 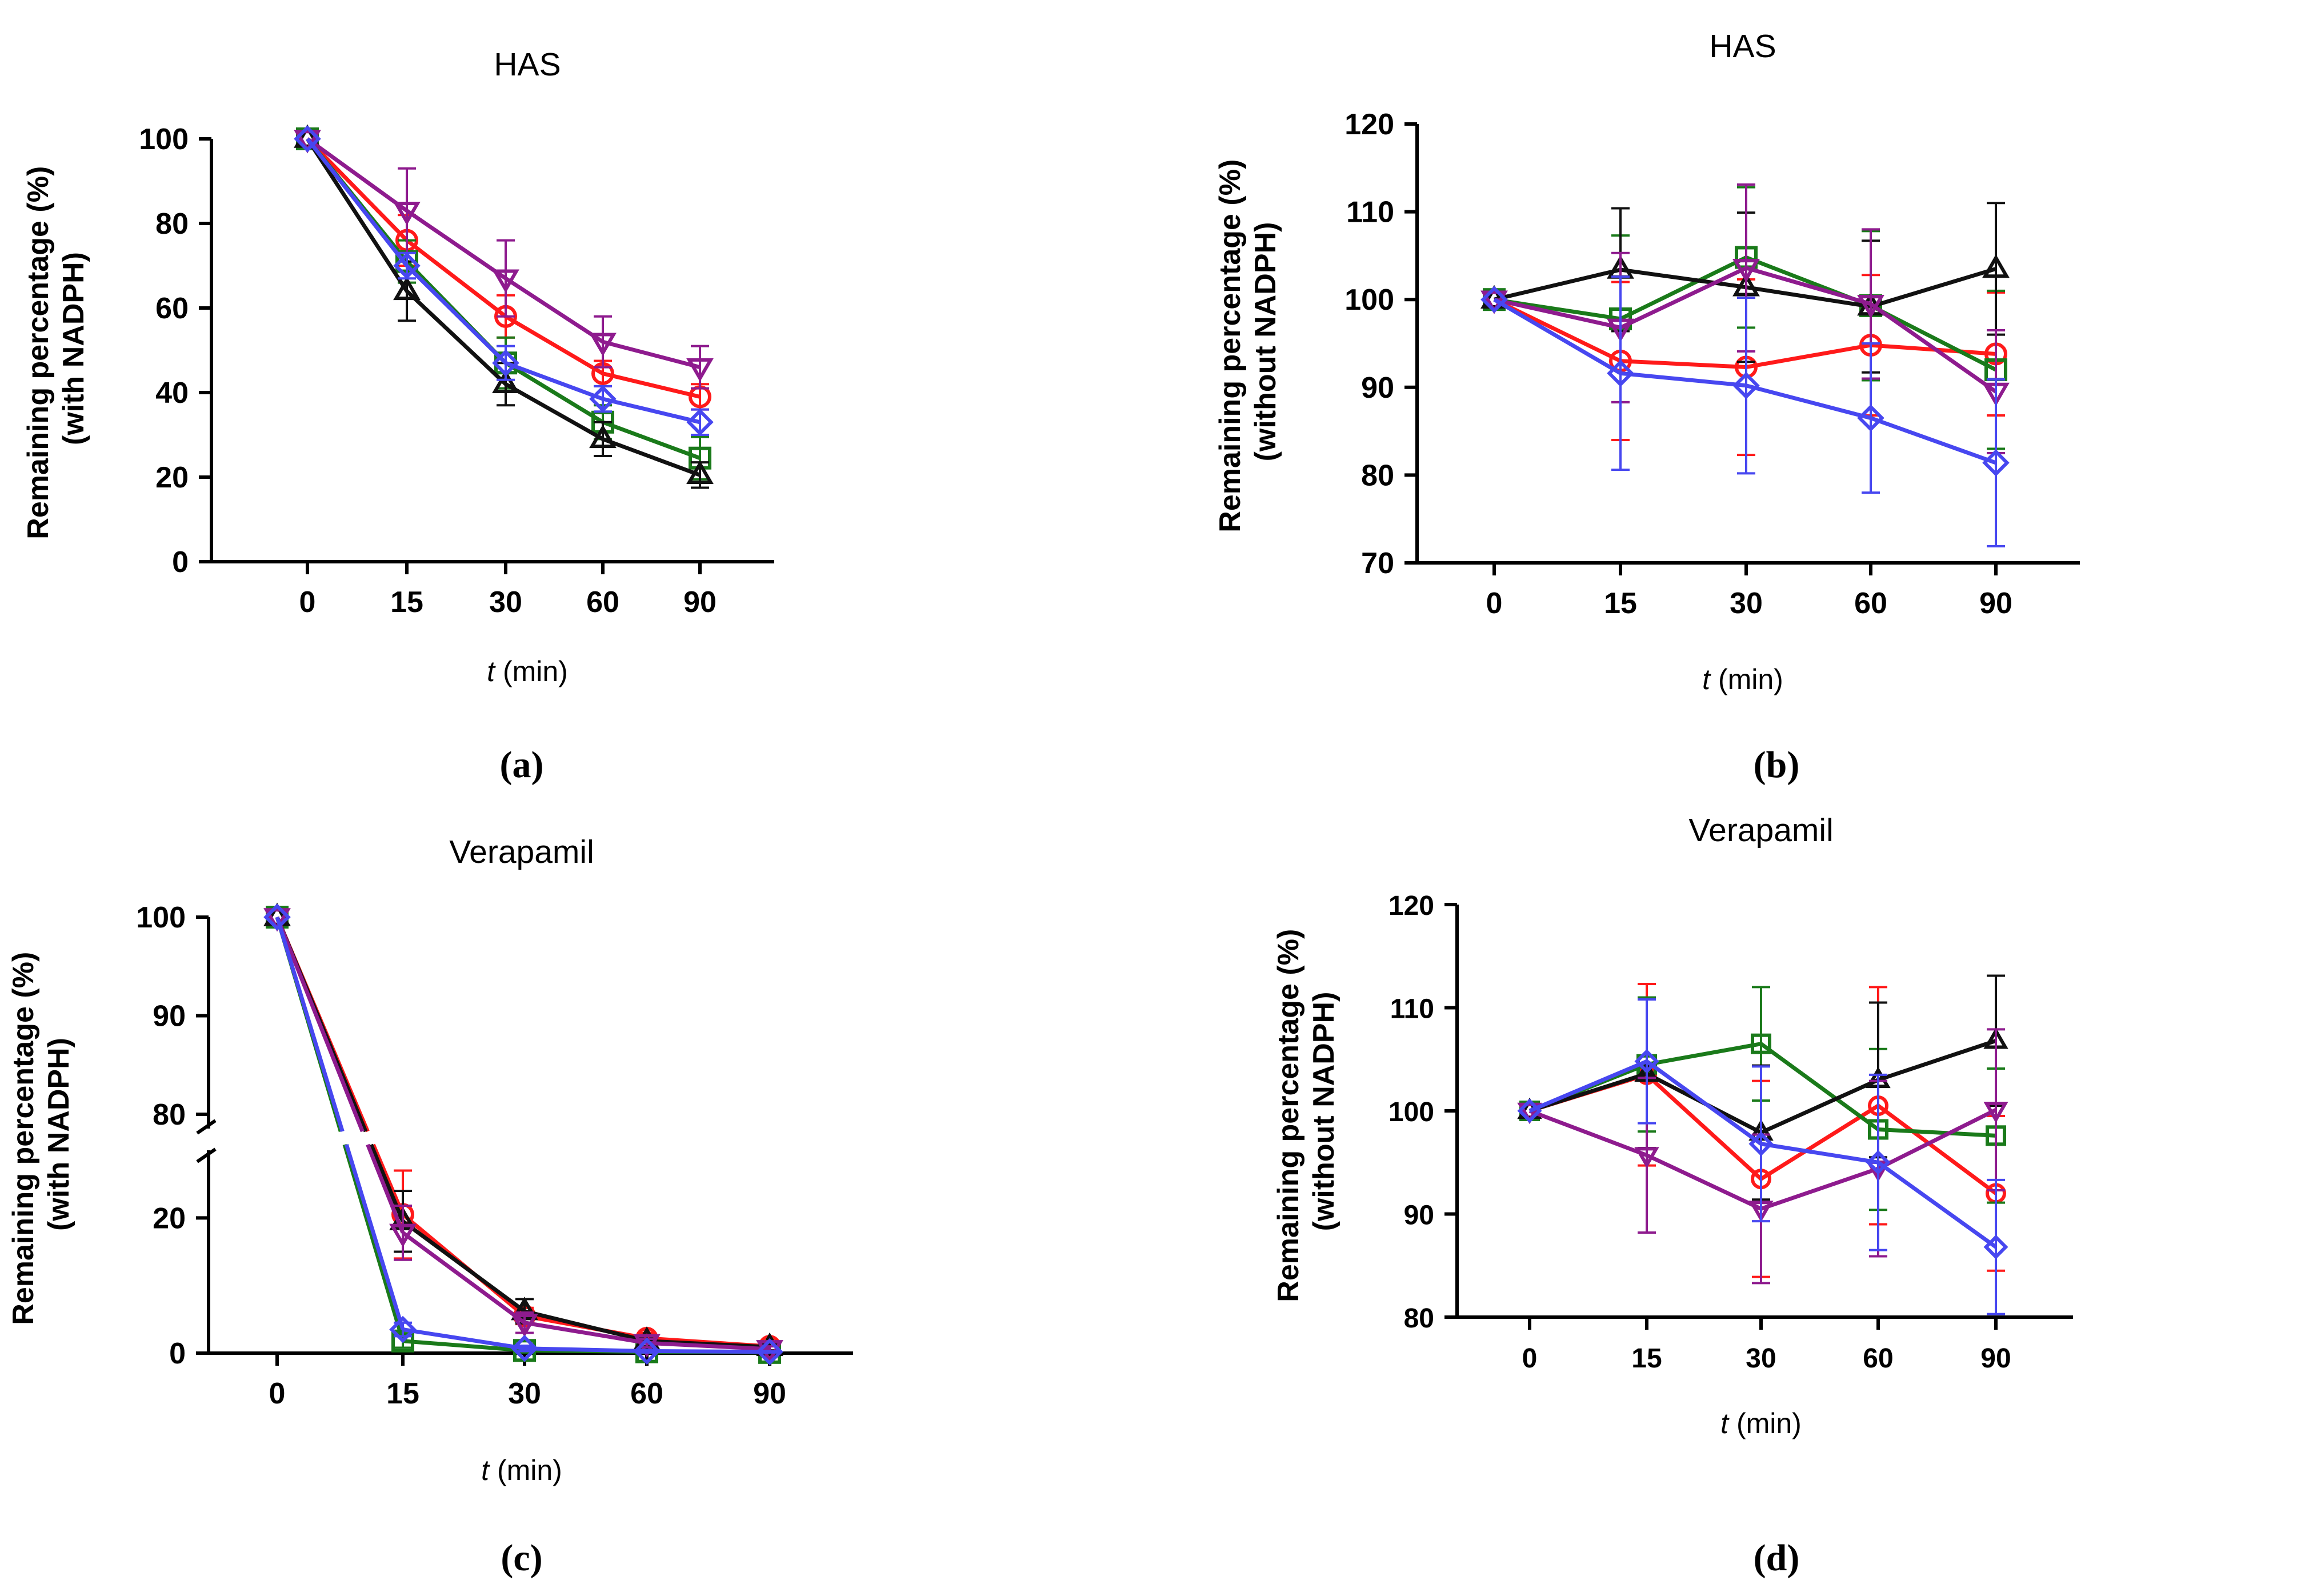 What do you see at coordinates (1412, 1009) in the screenshot?
I see `y-tick-label: 110` at bounding box center [1412, 1009].